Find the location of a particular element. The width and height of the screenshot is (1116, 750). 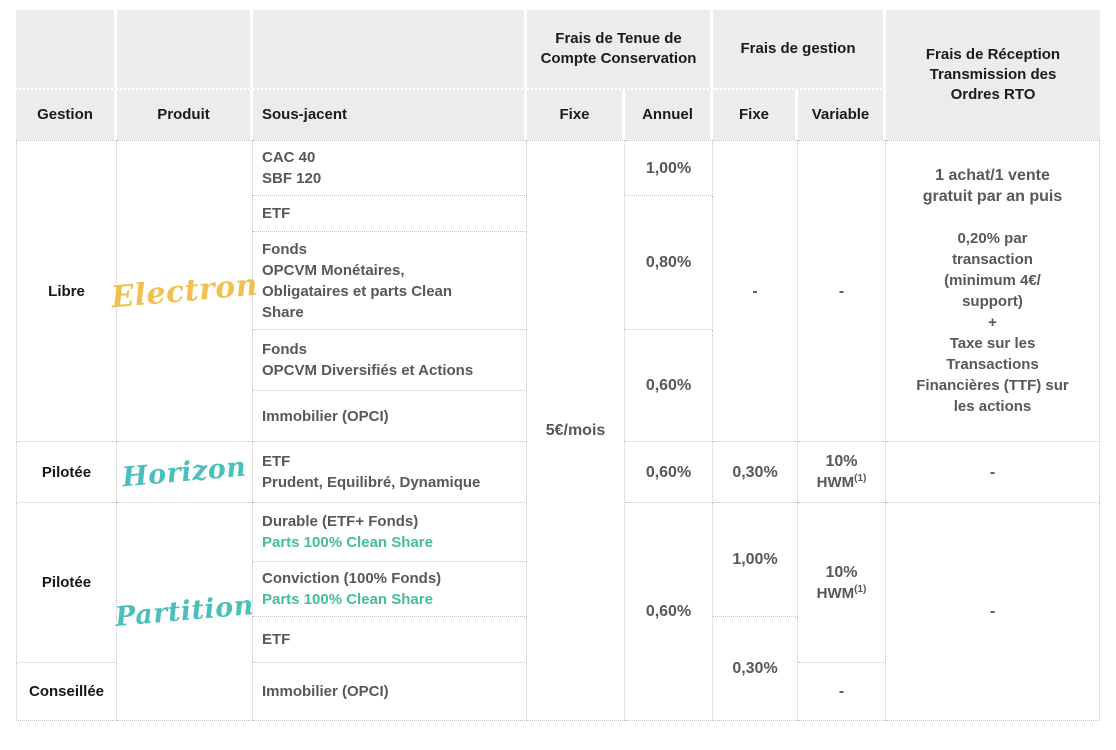

text-line: Financières (TTF) sur is located at coordinates (992, 385).